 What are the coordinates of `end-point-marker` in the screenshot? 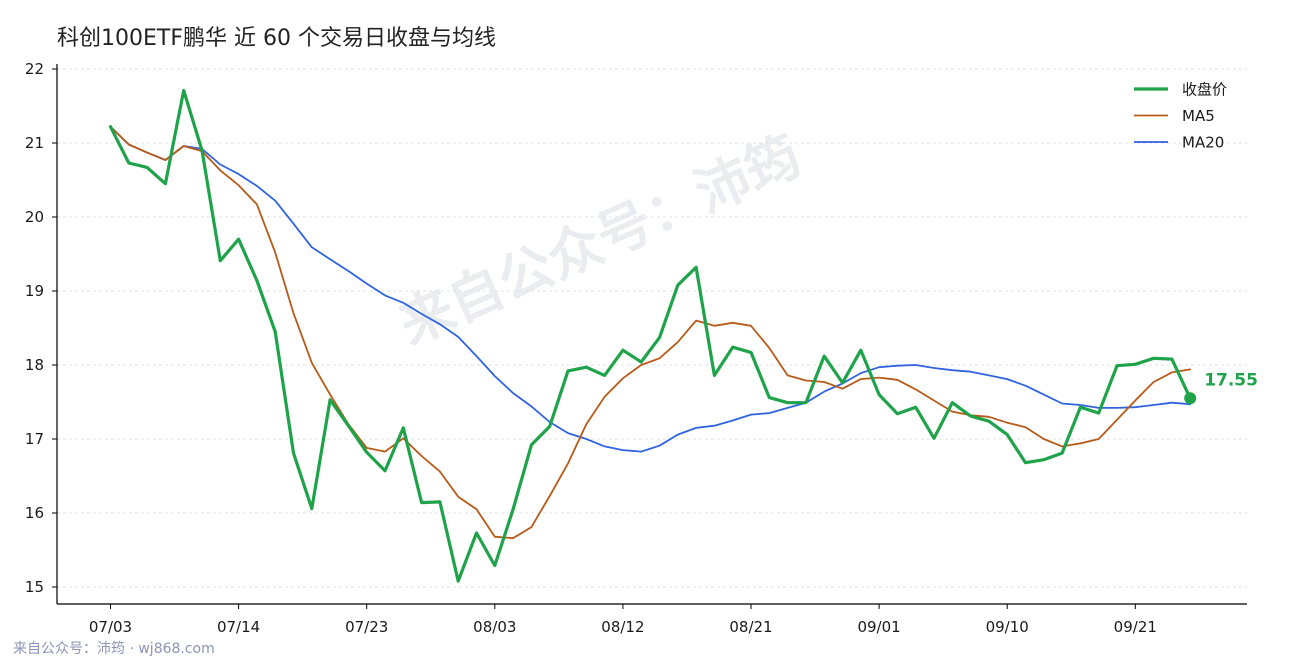 It's located at (1190, 398).